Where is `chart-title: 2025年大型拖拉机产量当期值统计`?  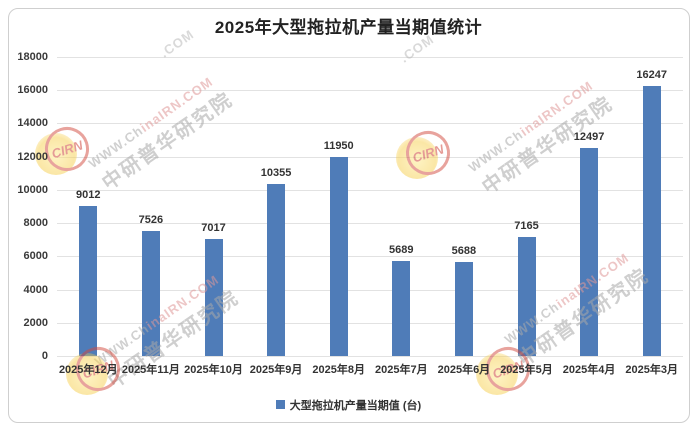 chart-title: 2025年大型拖拉机产量当期值统计 is located at coordinates (348, 27).